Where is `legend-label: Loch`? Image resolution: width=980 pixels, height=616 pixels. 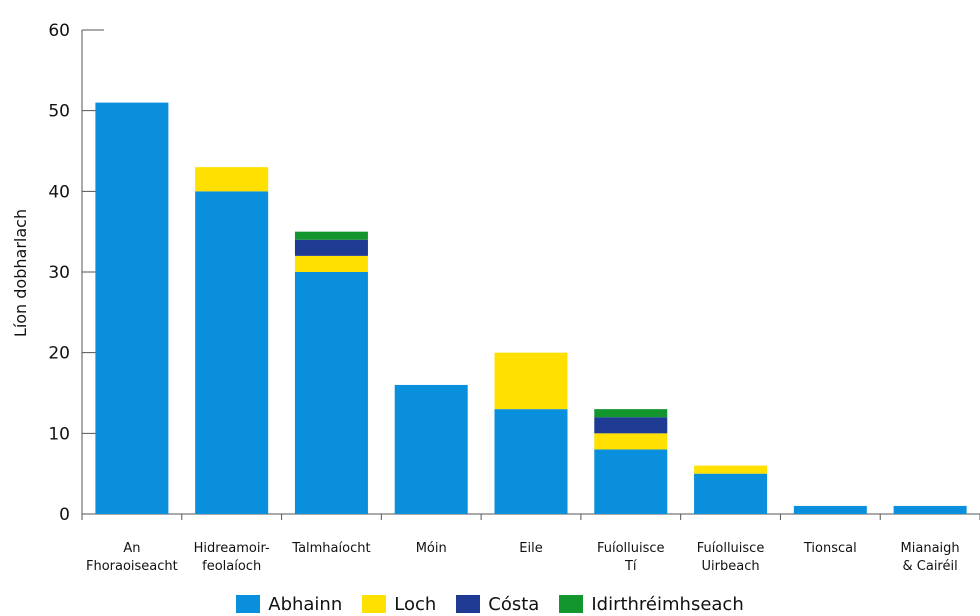 legend-label: Loch is located at coordinates (415, 604).